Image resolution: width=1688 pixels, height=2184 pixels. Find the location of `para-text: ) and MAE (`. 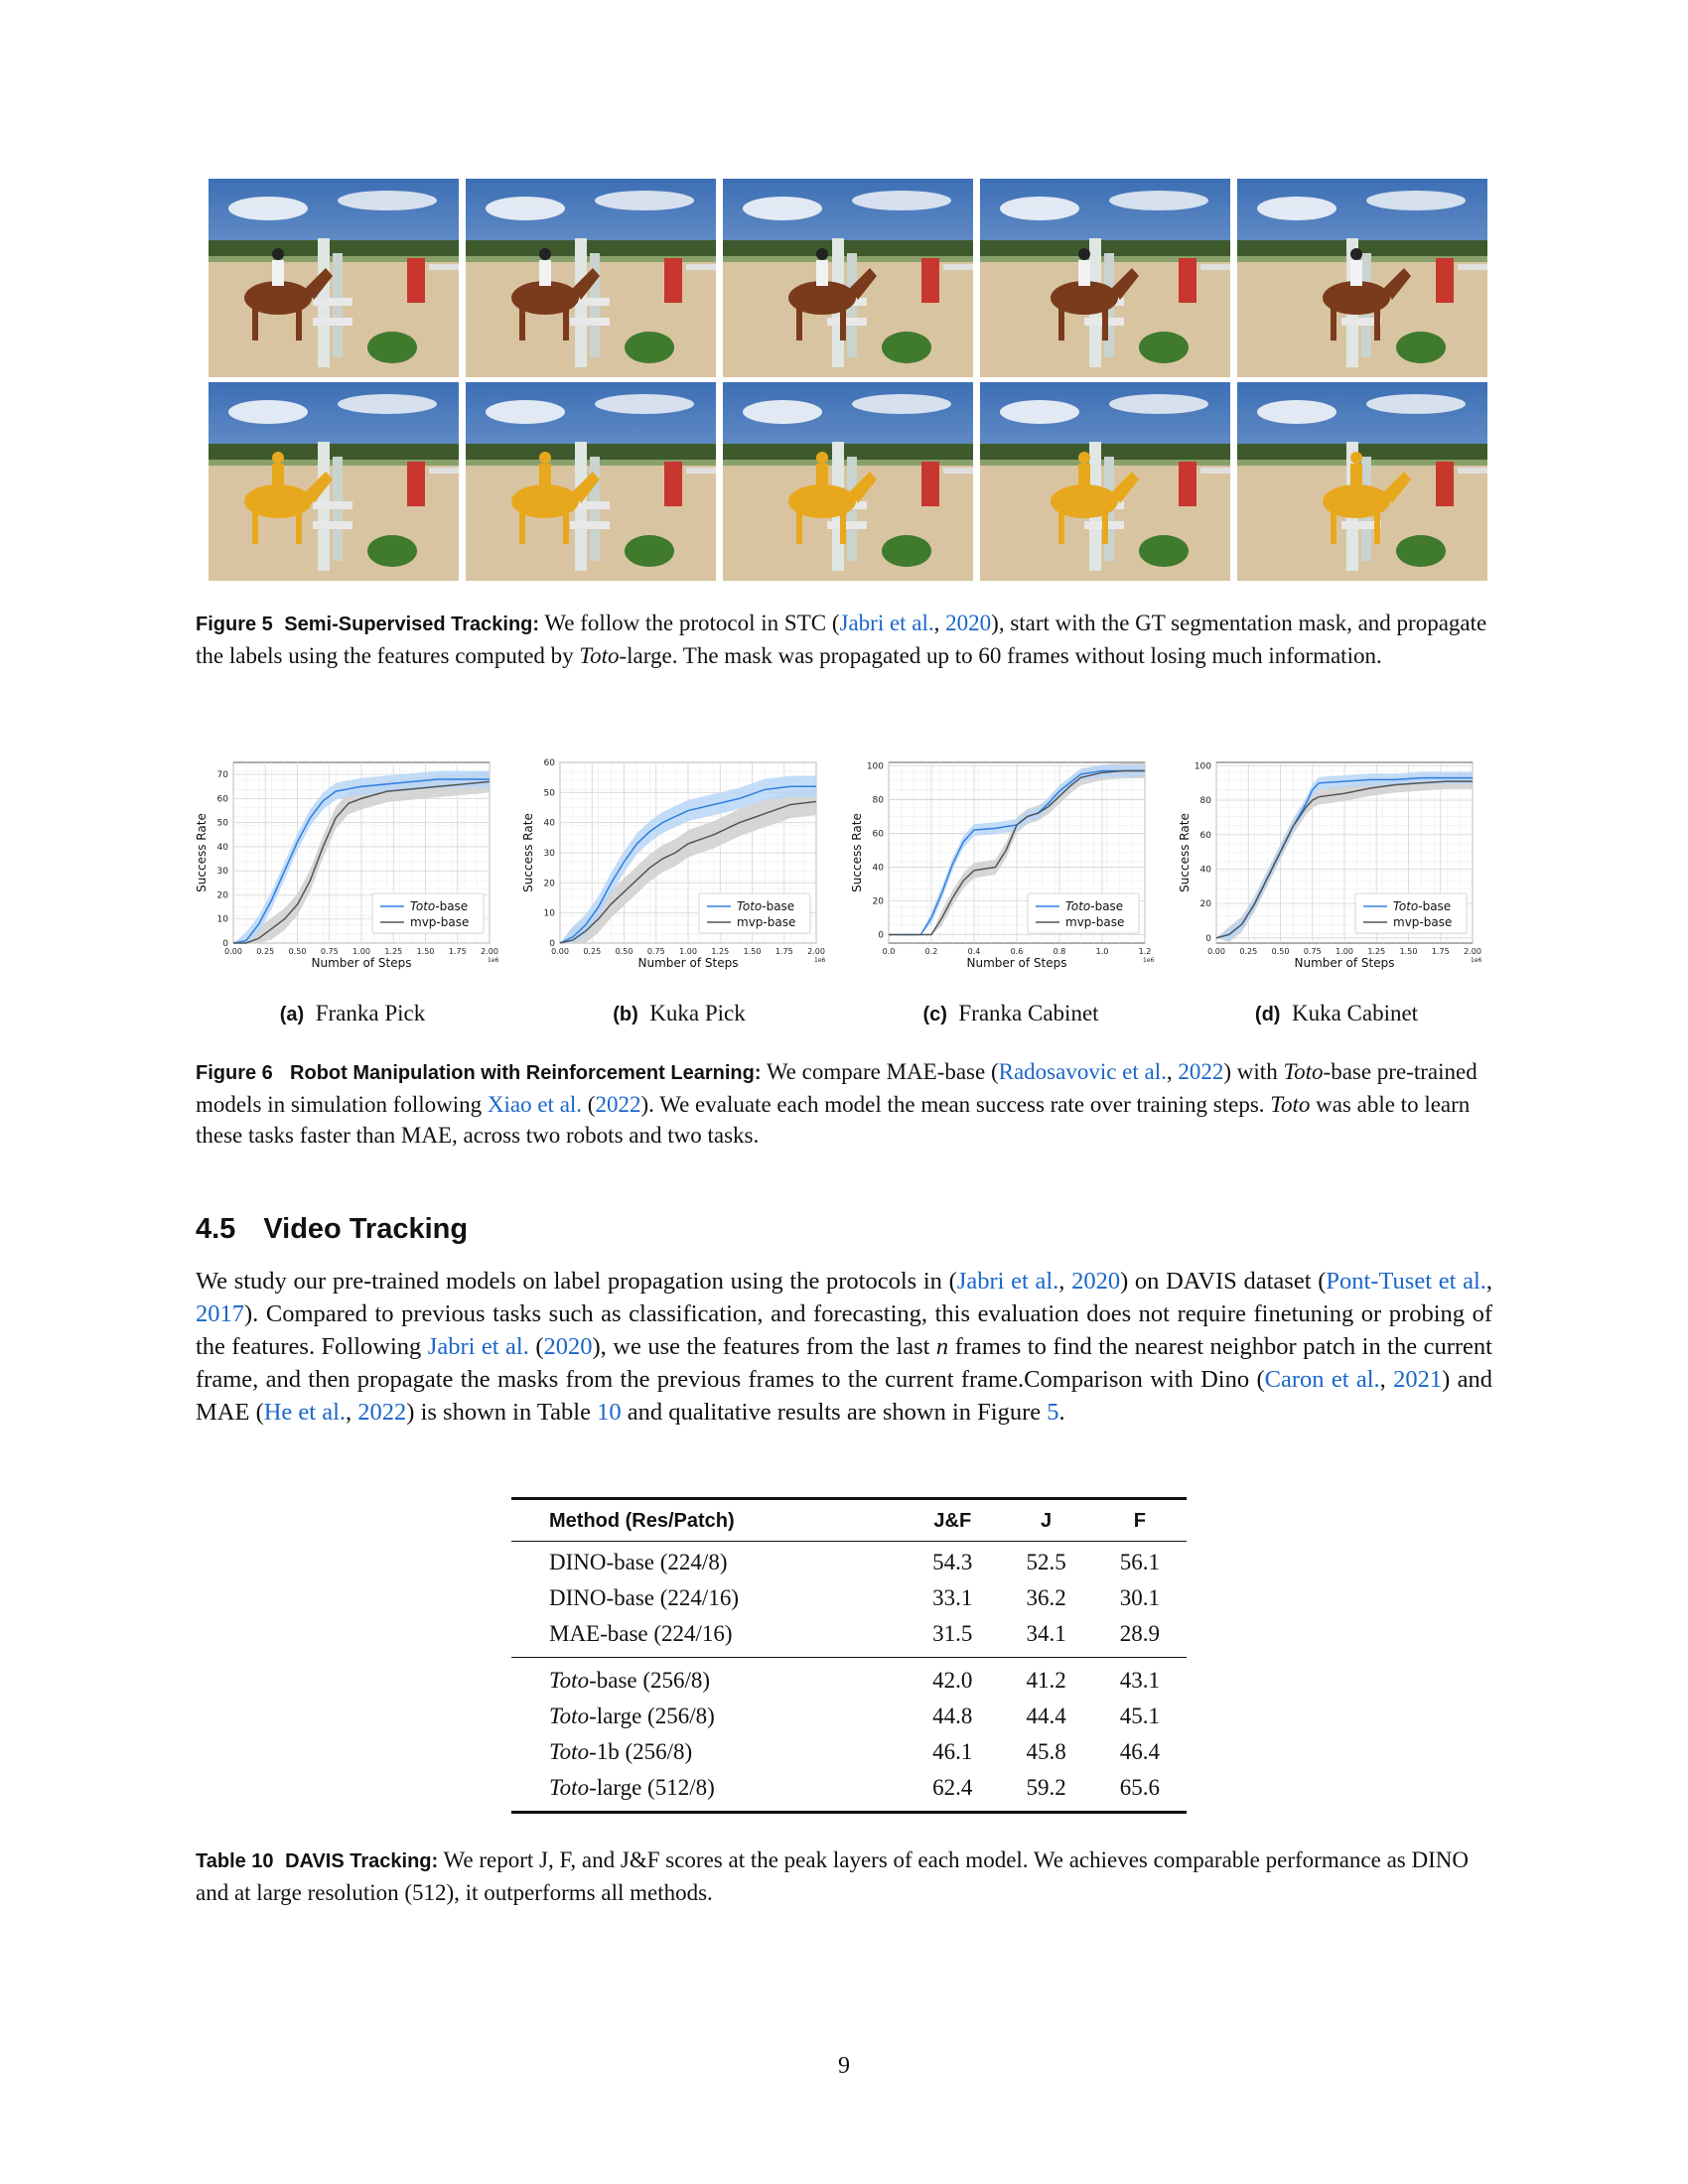

para-text: ) and MAE ( is located at coordinates (844, 1396).